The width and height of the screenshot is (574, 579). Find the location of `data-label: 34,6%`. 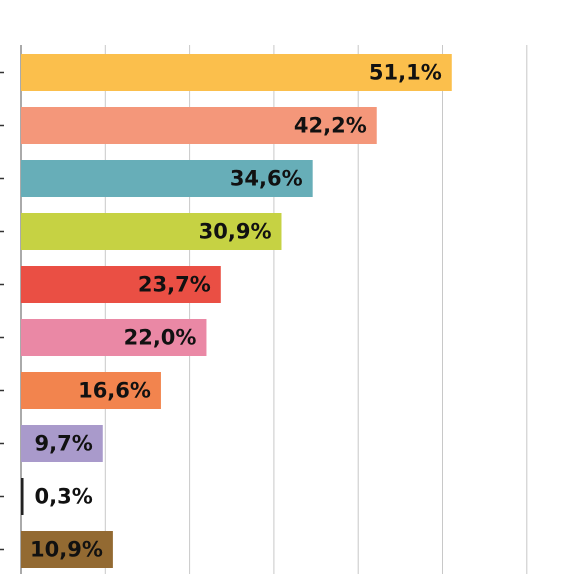

data-label: 34,6% is located at coordinates (266, 179).